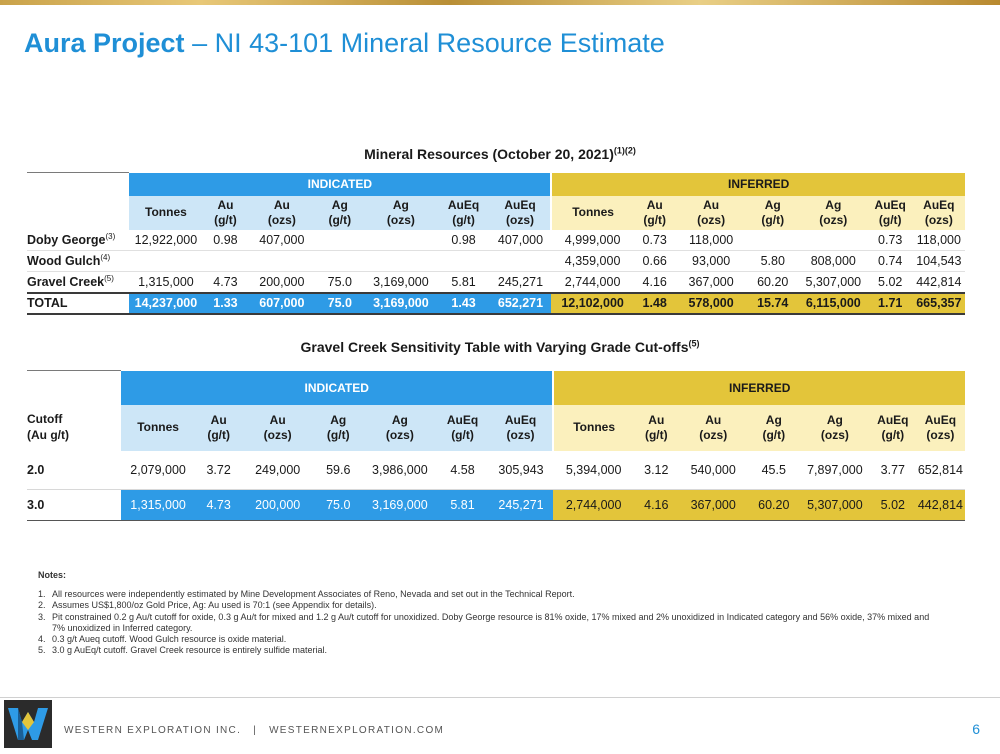 Image resolution: width=1000 pixels, height=754 pixels. What do you see at coordinates (166, 303) in the screenshot?
I see `total-cell: 14,237,000` at bounding box center [166, 303].